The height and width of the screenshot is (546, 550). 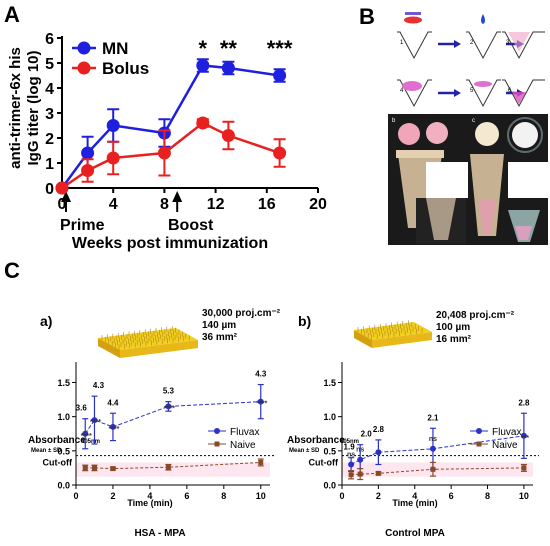 What do you see at coordinates (341, 496) in the screenshot?
I see `chart-c-b-x-tick-label: 0` at bounding box center [341, 496].